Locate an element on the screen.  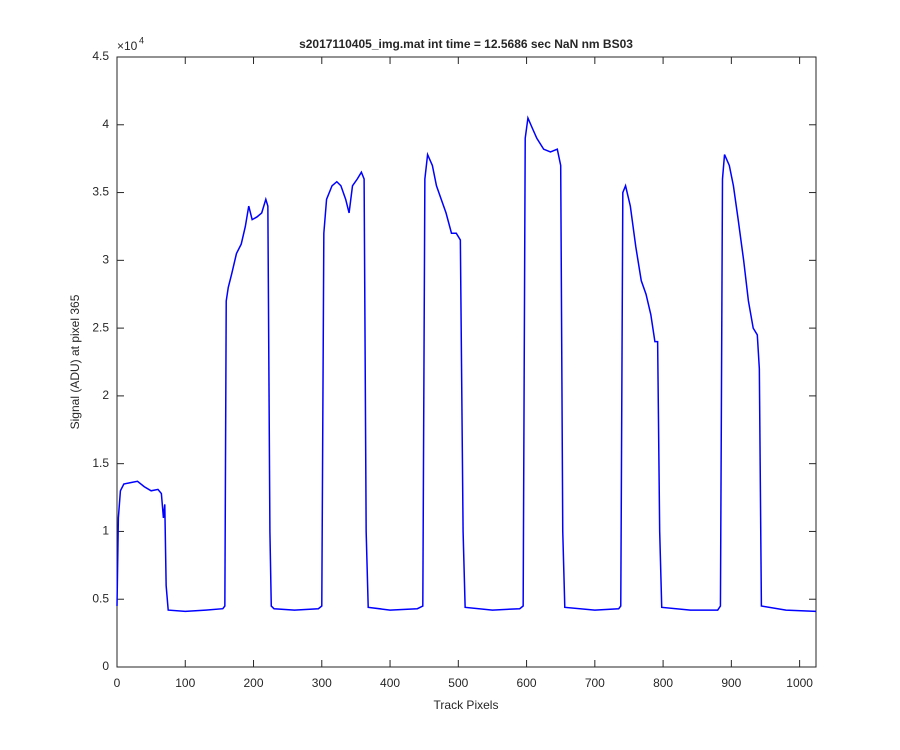
x-tick-label: 500 is located at coordinates (458, 683).